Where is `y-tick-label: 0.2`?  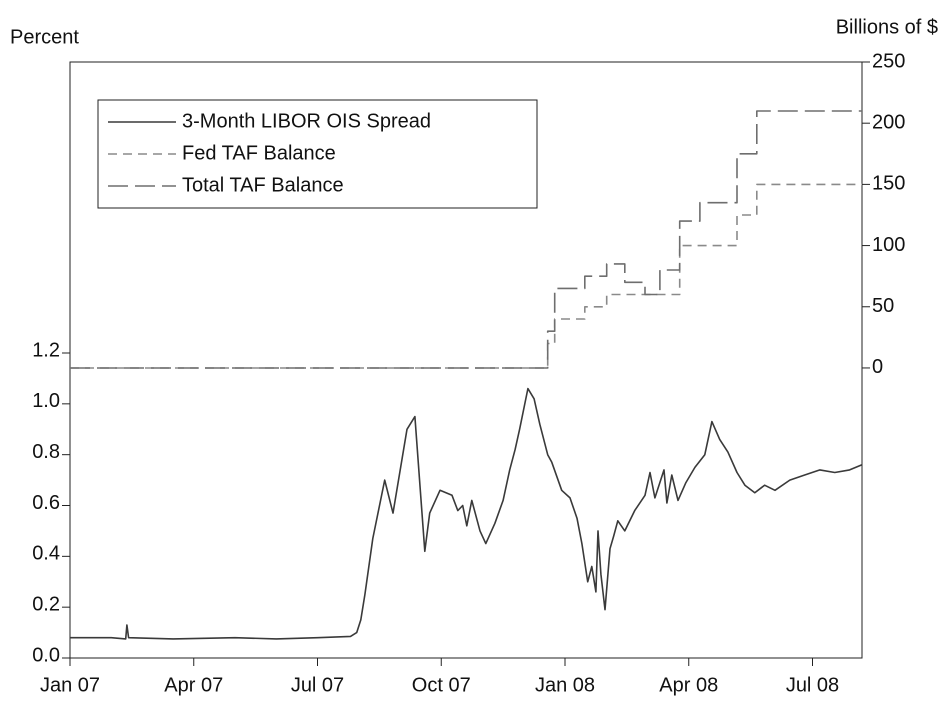 y-tick-label: 0.2 is located at coordinates (46, 604).